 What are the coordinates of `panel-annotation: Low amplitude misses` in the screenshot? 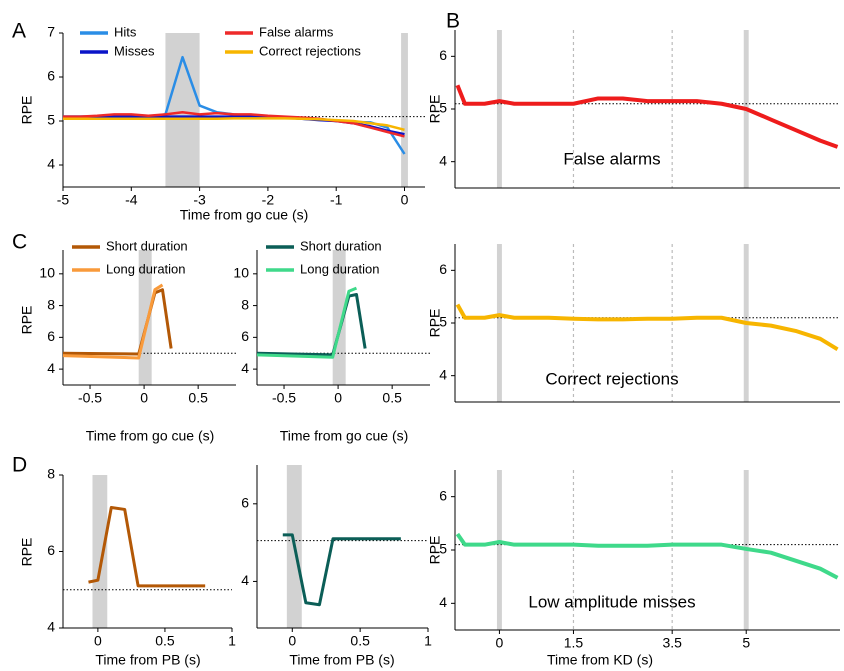 It's located at (611, 601).